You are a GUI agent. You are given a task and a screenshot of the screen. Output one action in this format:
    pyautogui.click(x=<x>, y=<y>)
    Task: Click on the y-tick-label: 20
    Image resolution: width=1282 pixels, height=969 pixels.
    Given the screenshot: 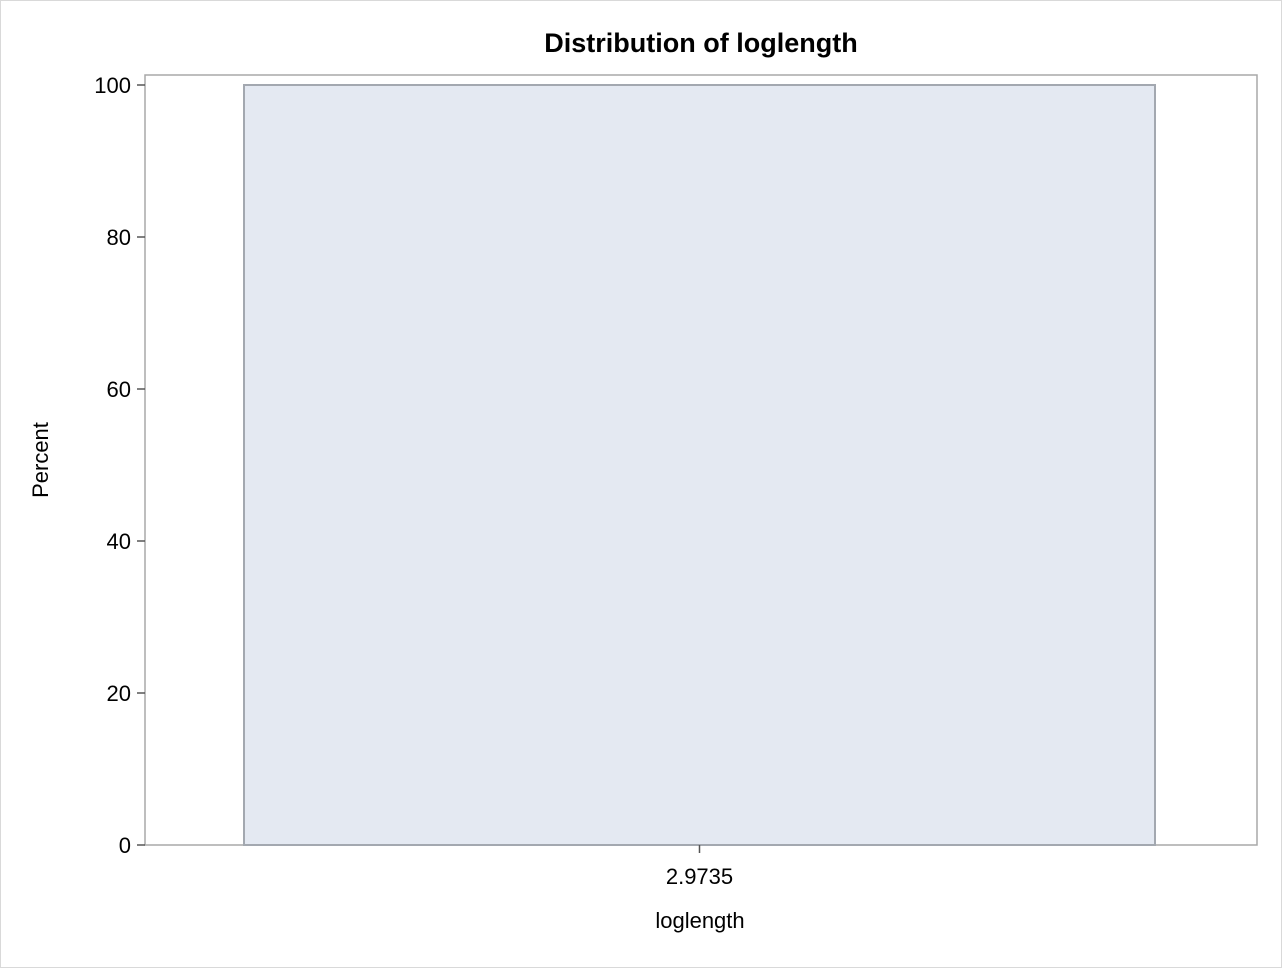 What is the action you would take?
    pyautogui.click(x=119, y=693)
    